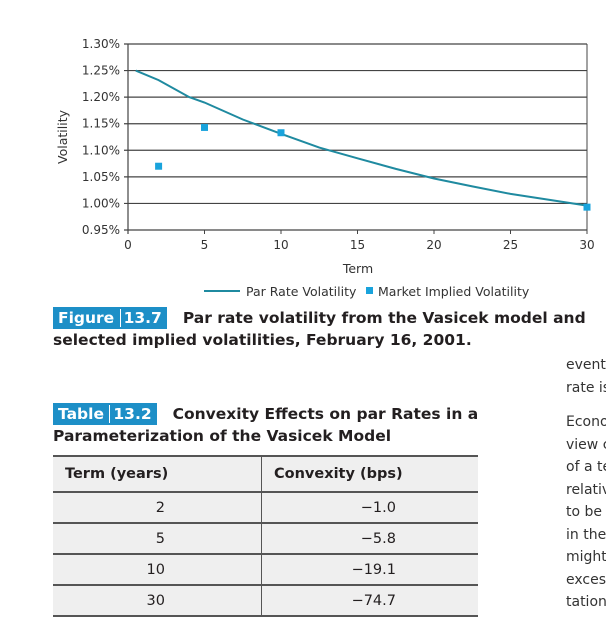 The image size is (606, 630). I want to click on x-axis-label: Term, so click(357, 268).